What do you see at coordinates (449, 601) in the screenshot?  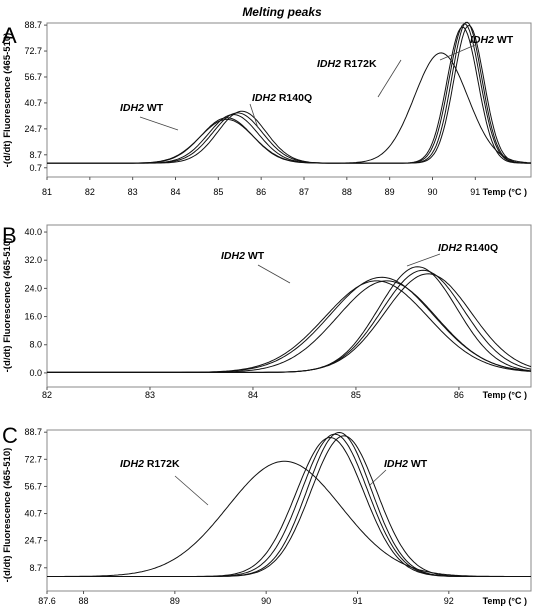 I see `x-tick-label: 92` at bounding box center [449, 601].